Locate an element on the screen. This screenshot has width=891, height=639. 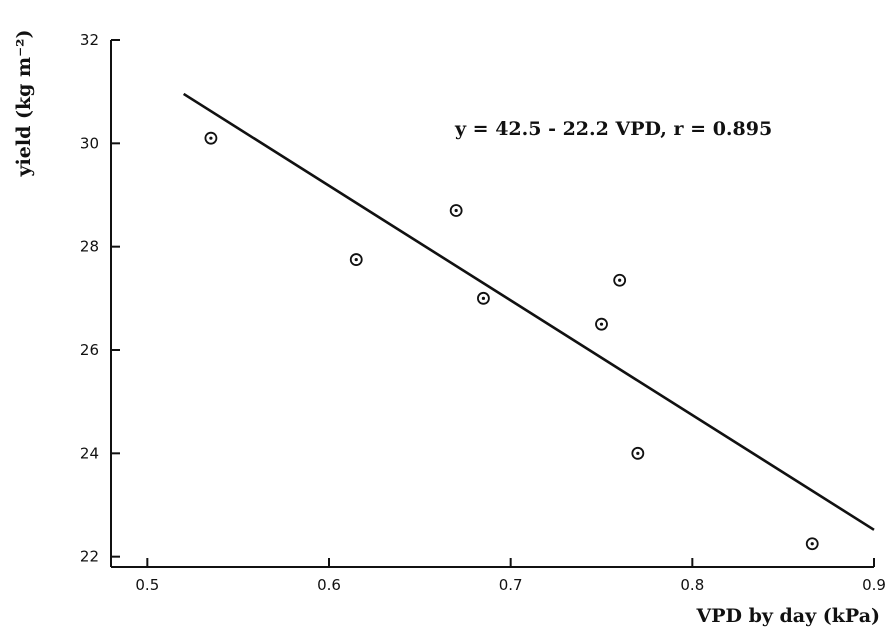
y-ticks: 22 24 26 28 30 32 is located at coordinates (100, 298).